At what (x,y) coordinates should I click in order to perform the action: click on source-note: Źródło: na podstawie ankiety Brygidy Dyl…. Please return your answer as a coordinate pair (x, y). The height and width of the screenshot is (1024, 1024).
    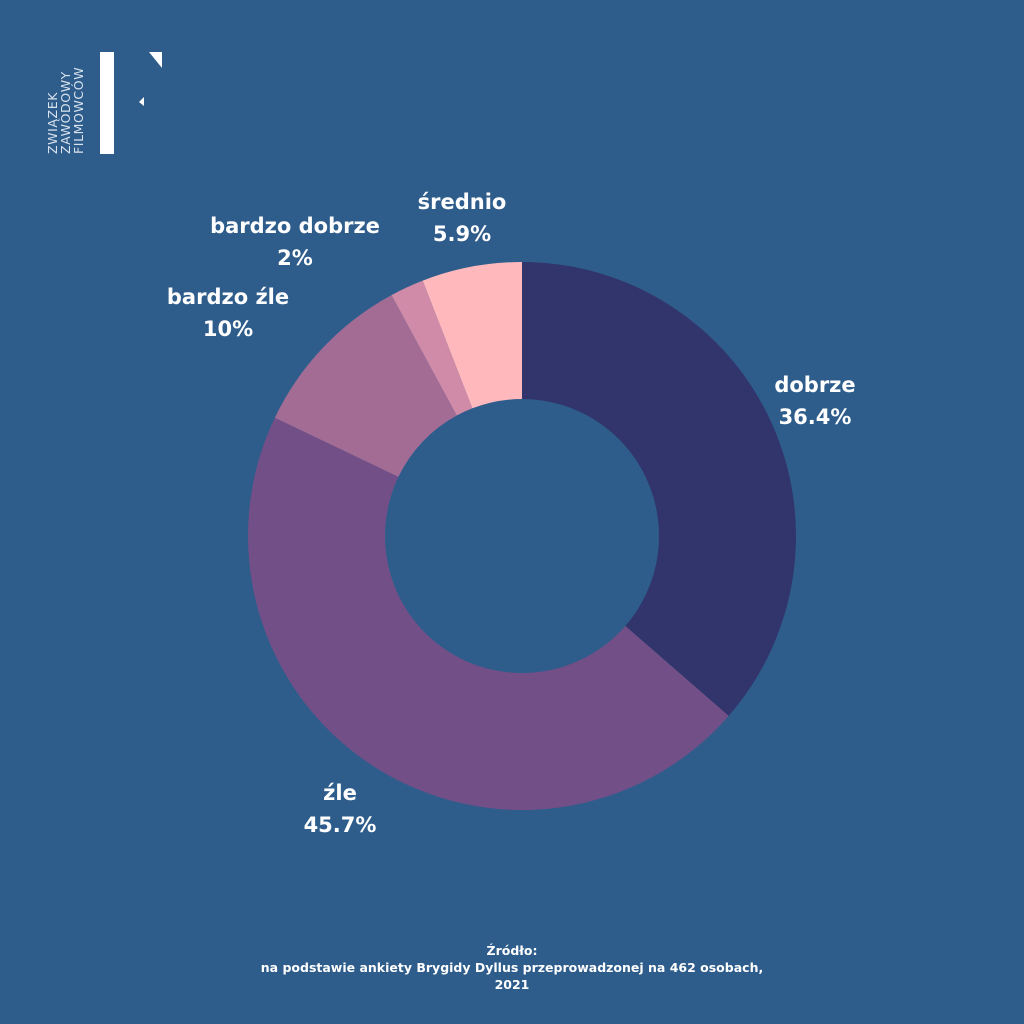
    Looking at the image, I should click on (512, 967).